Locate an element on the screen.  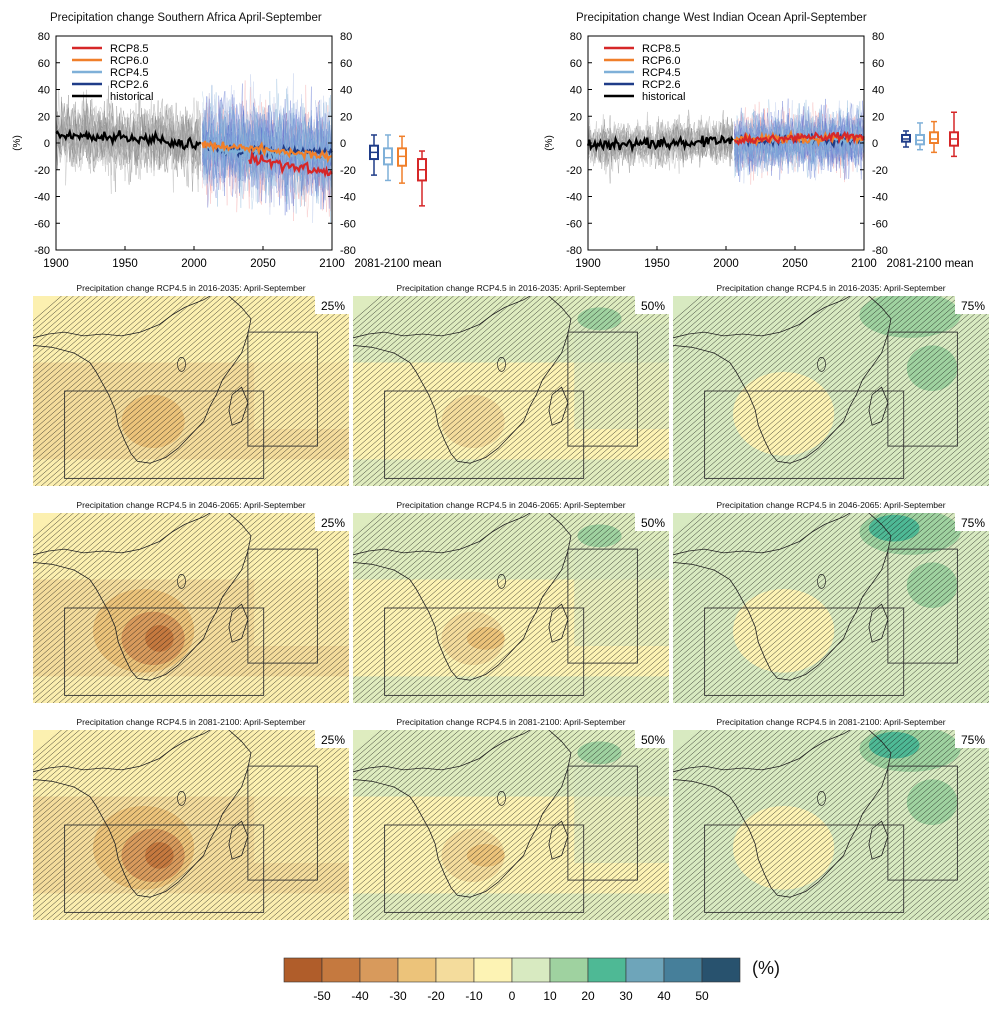
y-tick-label: 40 is located at coordinates (44, 91).